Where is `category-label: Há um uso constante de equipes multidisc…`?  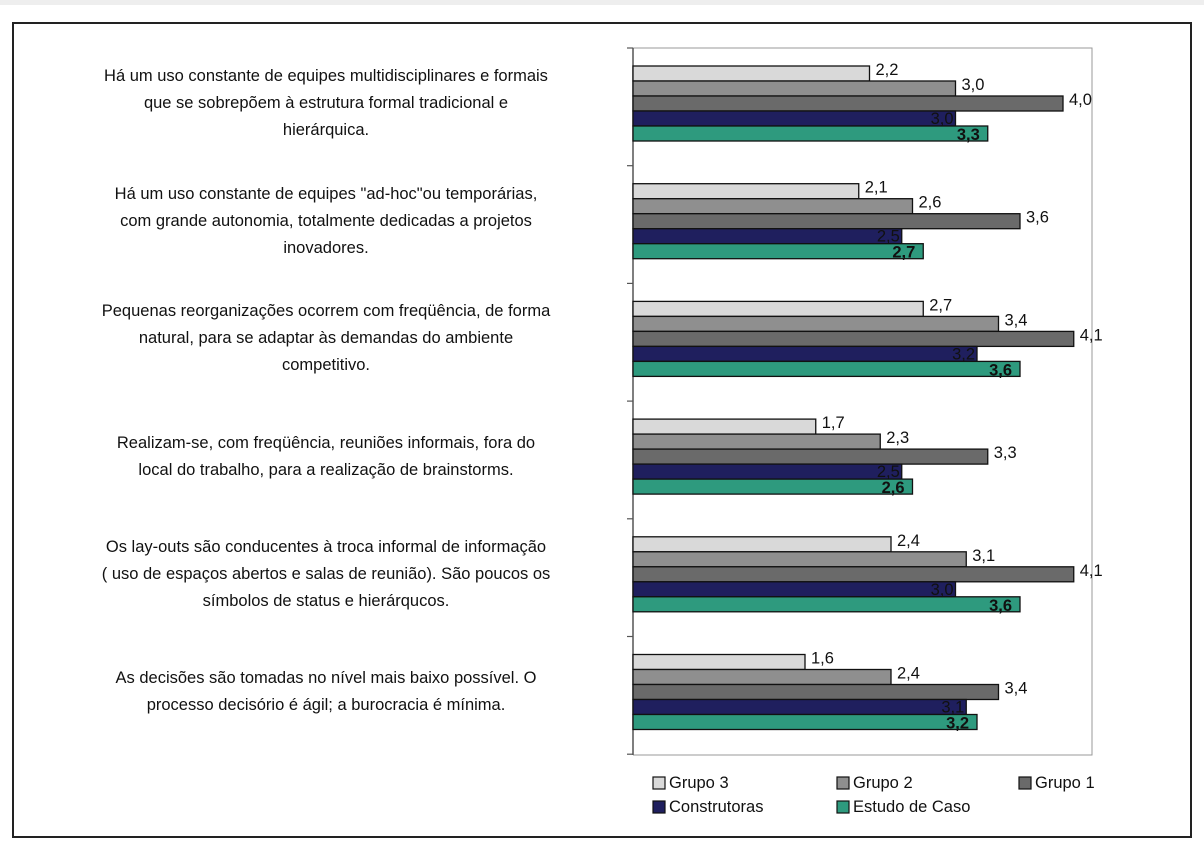
category-label: Há um uso constante de equipes multidisc… is located at coordinates (326, 103).